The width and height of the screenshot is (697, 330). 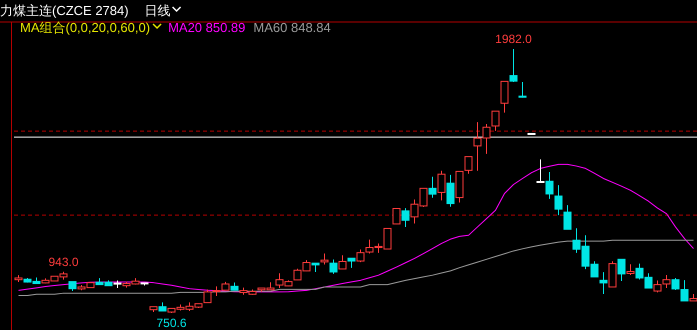 I want to click on text: MA60 848.84, so click(x=292, y=27).